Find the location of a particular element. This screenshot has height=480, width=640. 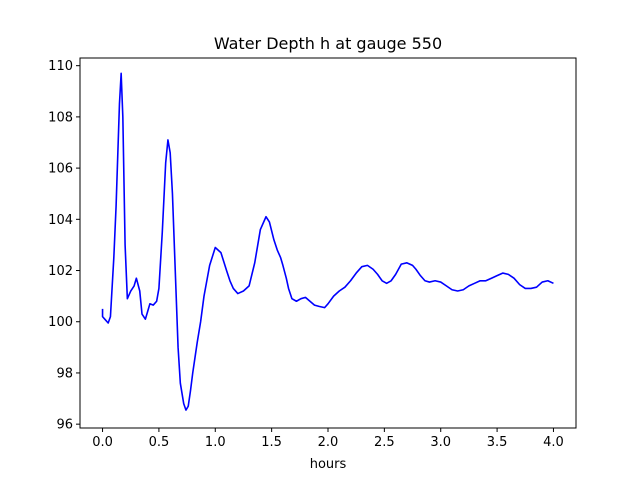

x-tick-label: 1.5 is located at coordinates (271, 442).